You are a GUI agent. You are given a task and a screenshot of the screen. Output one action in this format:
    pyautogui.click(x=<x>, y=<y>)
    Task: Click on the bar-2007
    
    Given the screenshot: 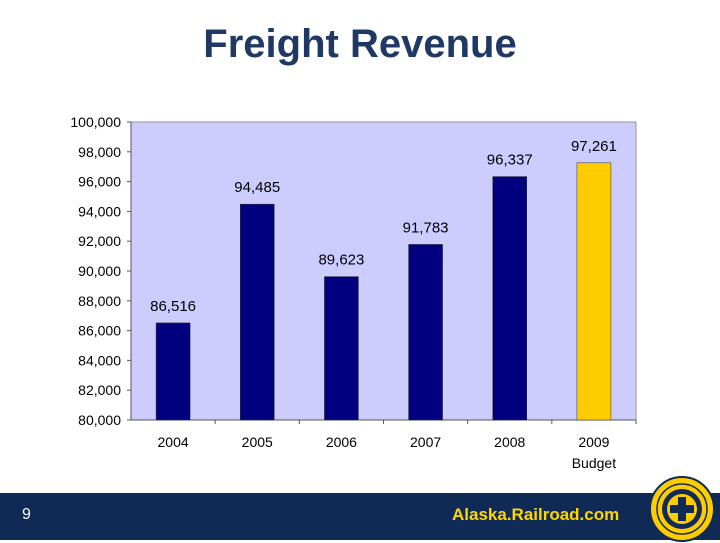 What is the action you would take?
    pyautogui.click(x=425, y=332)
    